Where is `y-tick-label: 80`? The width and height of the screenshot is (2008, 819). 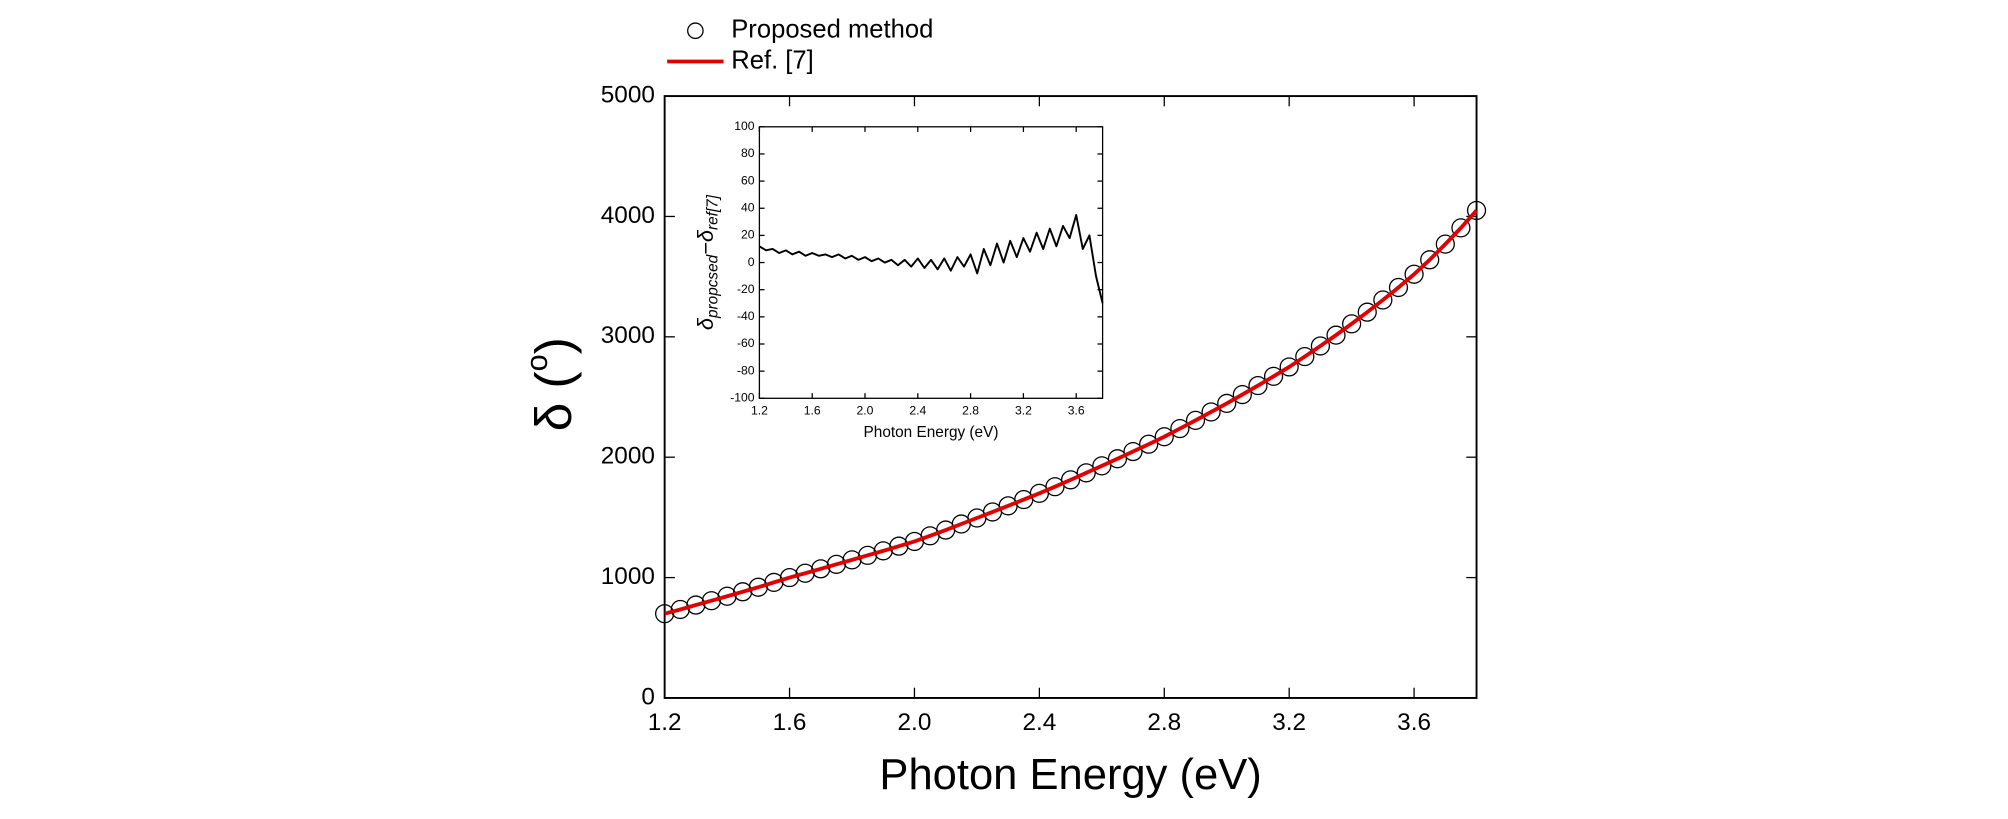 y-tick-label: 80 is located at coordinates (748, 153).